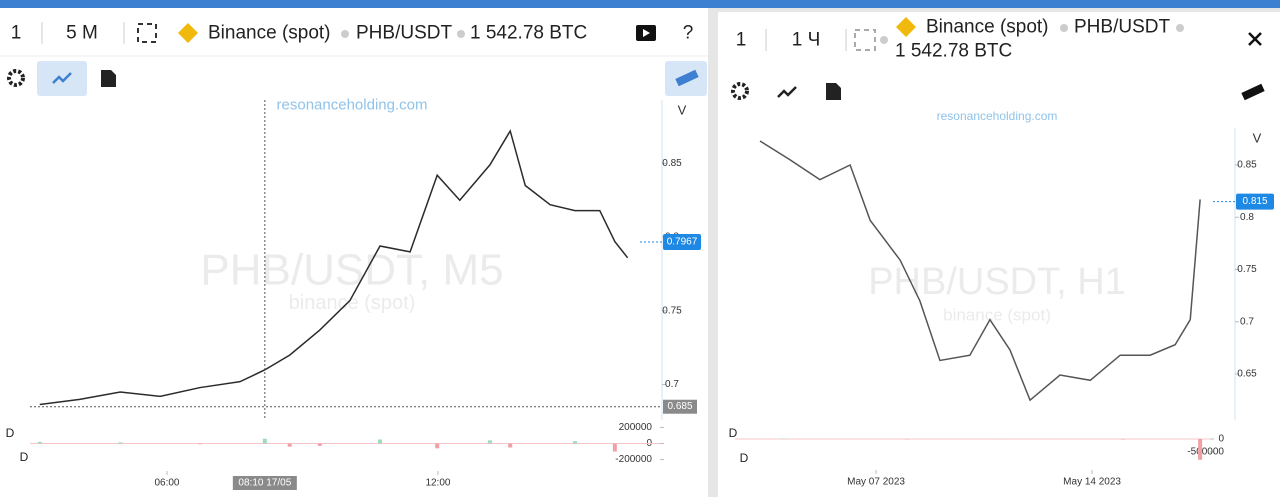 The image size is (1280, 497). I want to click on interval: 5 M, so click(82, 33).